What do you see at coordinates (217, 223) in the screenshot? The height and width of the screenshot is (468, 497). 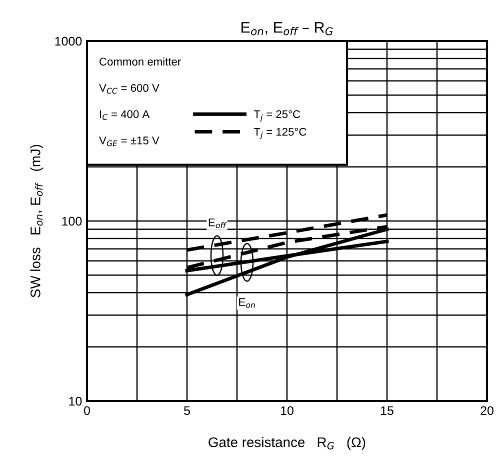 I see `annotation: E$_{off}$` at bounding box center [217, 223].